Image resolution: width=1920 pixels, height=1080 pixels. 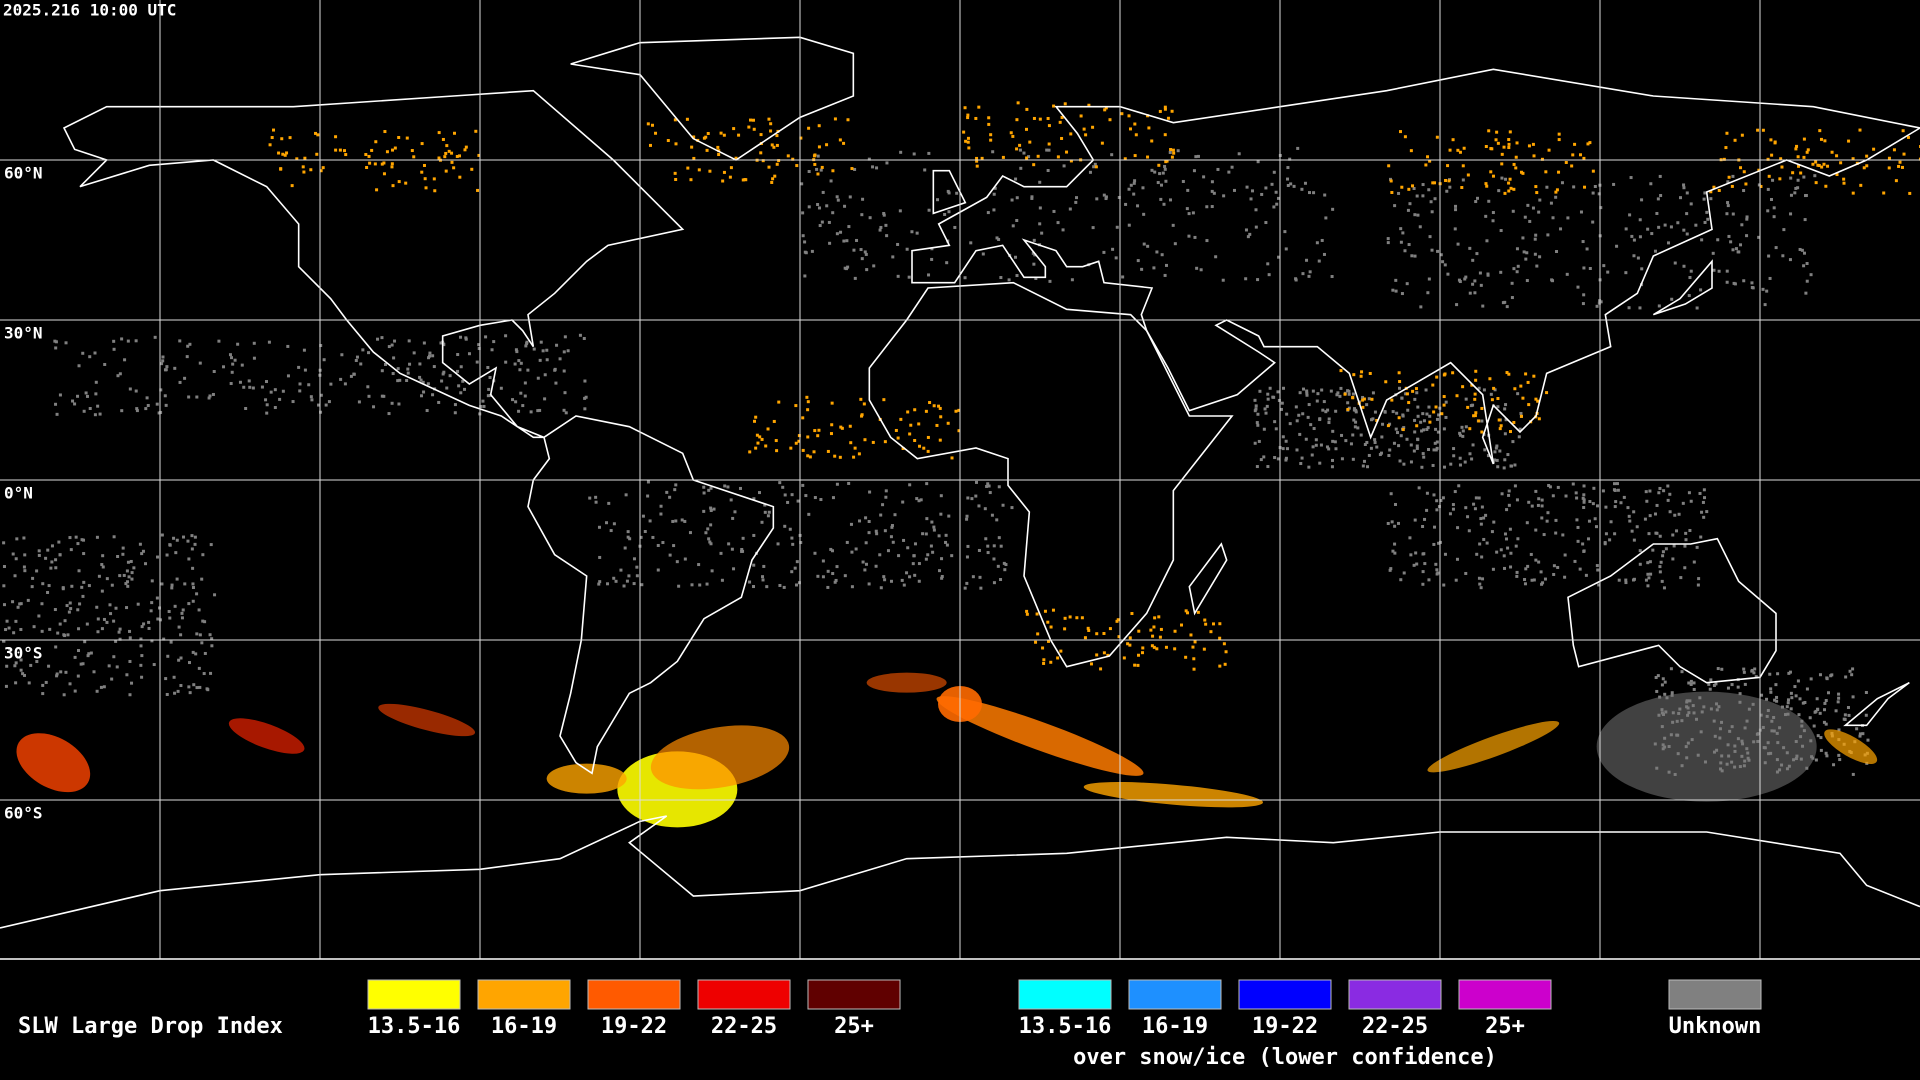 What do you see at coordinates (89, 10) in the screenshot?
I see `timestamp: 2025.216 10:00 UTC` at bounding box center [89, 10].